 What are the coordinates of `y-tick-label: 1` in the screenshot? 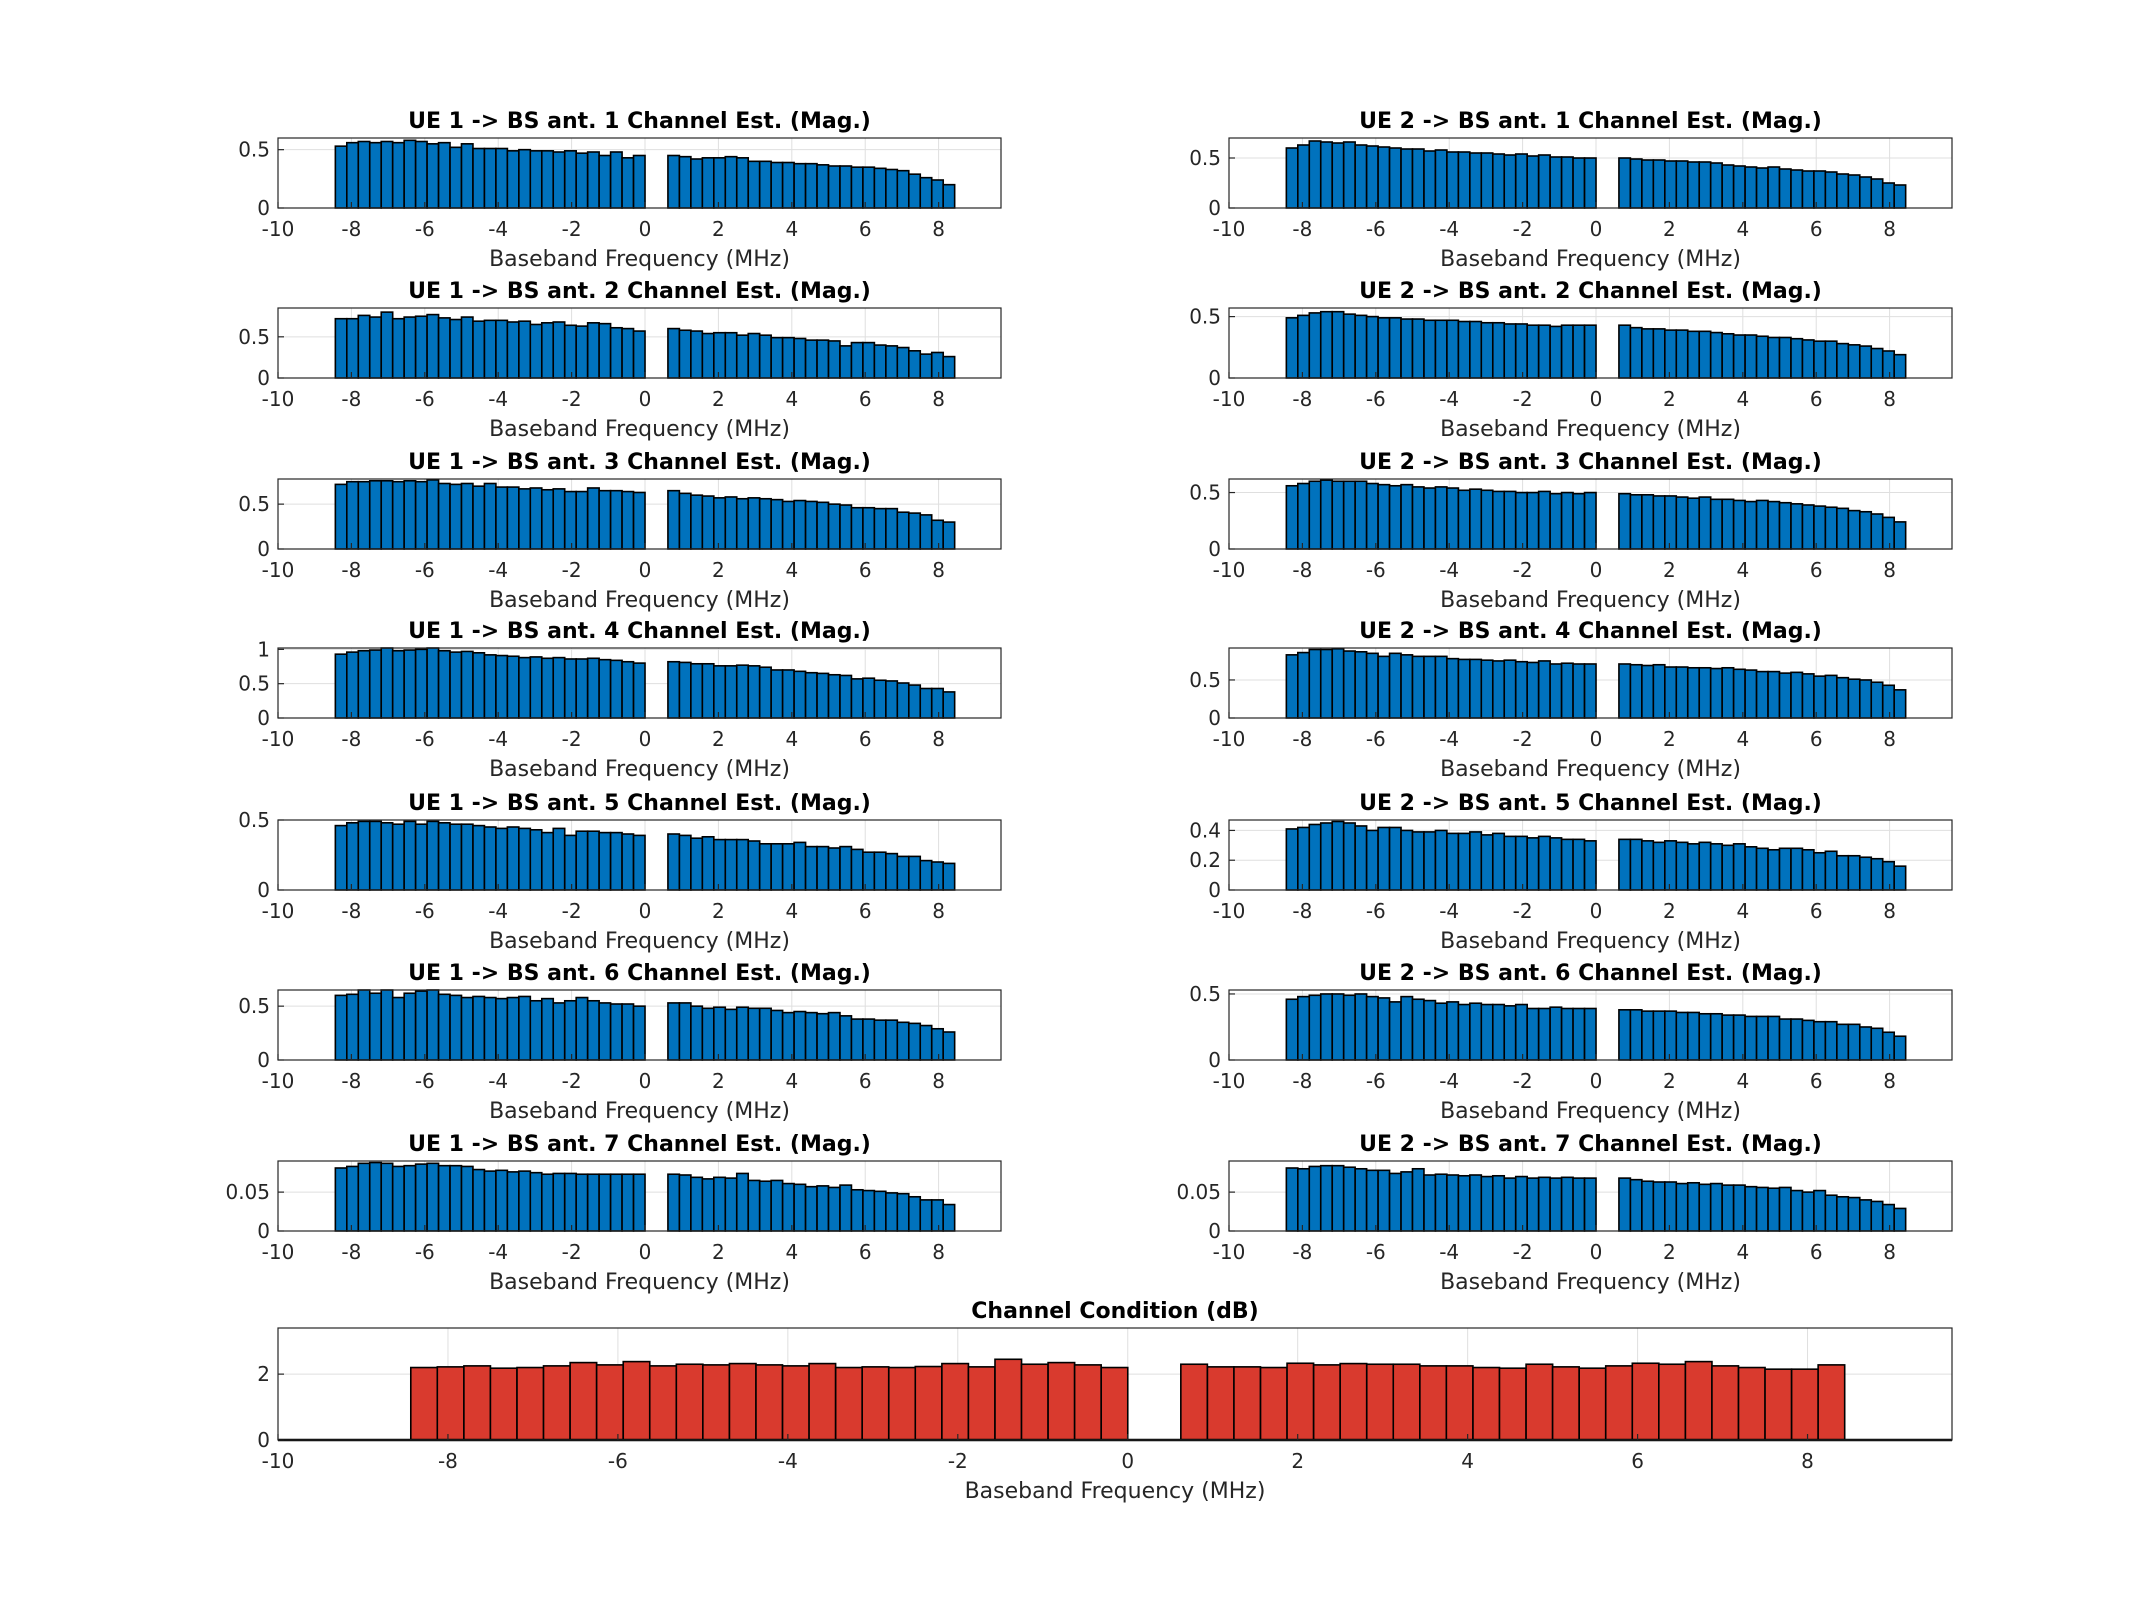 It's located at (263, 649).